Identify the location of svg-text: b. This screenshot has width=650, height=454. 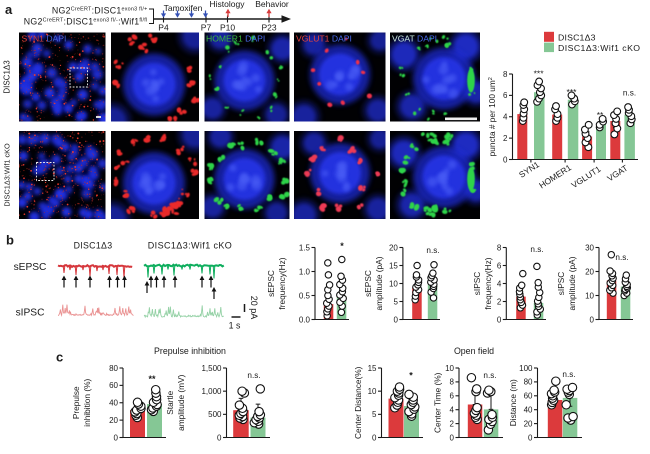
(10, 240).